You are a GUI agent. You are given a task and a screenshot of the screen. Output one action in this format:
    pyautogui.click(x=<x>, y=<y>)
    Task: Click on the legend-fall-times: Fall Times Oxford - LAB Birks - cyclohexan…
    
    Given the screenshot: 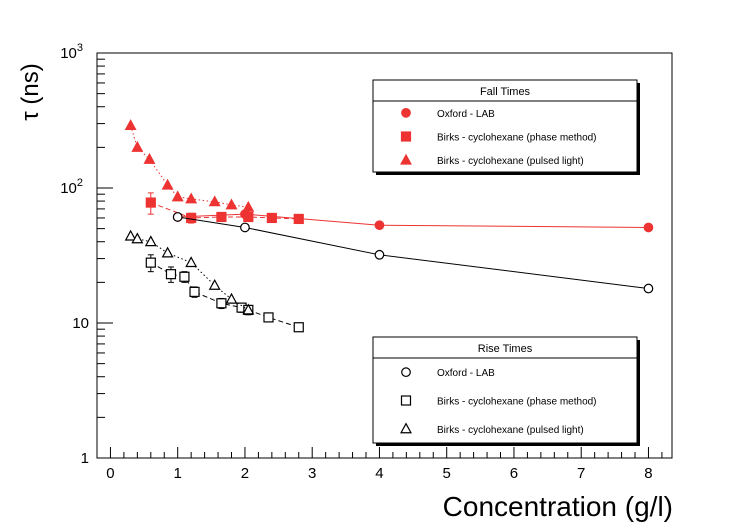 What is the action you would take?
    pyautogui.click(x=506, y=127)
    